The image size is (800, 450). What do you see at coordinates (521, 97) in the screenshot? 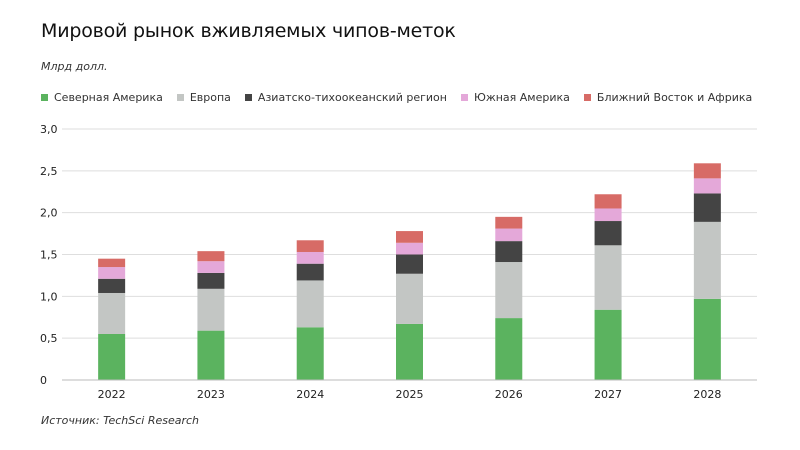
I see `legend-label: Южная Америка` at bounding box center [521, 97].